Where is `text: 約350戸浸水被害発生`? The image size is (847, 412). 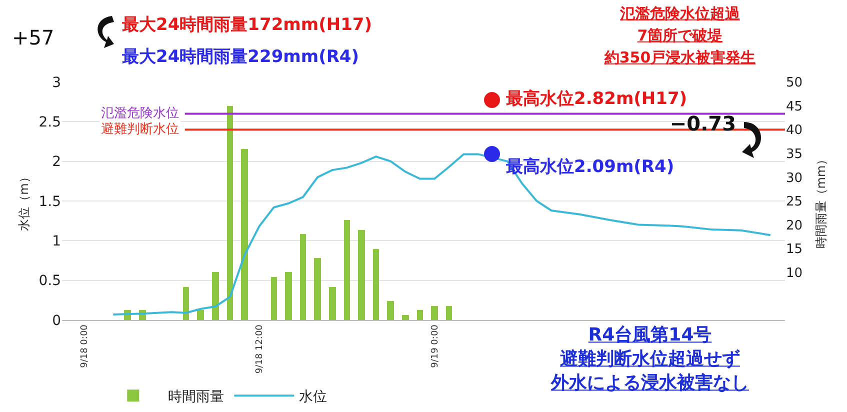
text: 約350戸浸水被害発生 is located at coordinates (680, 57).